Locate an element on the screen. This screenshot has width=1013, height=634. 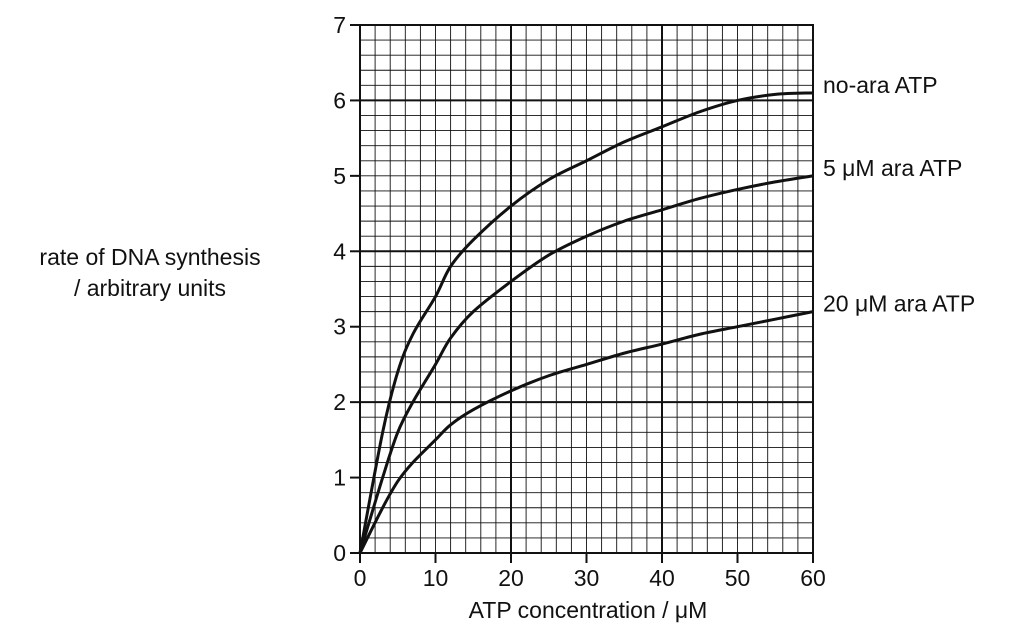
y-tick-label: 2 is located at coordinates (339, 402).